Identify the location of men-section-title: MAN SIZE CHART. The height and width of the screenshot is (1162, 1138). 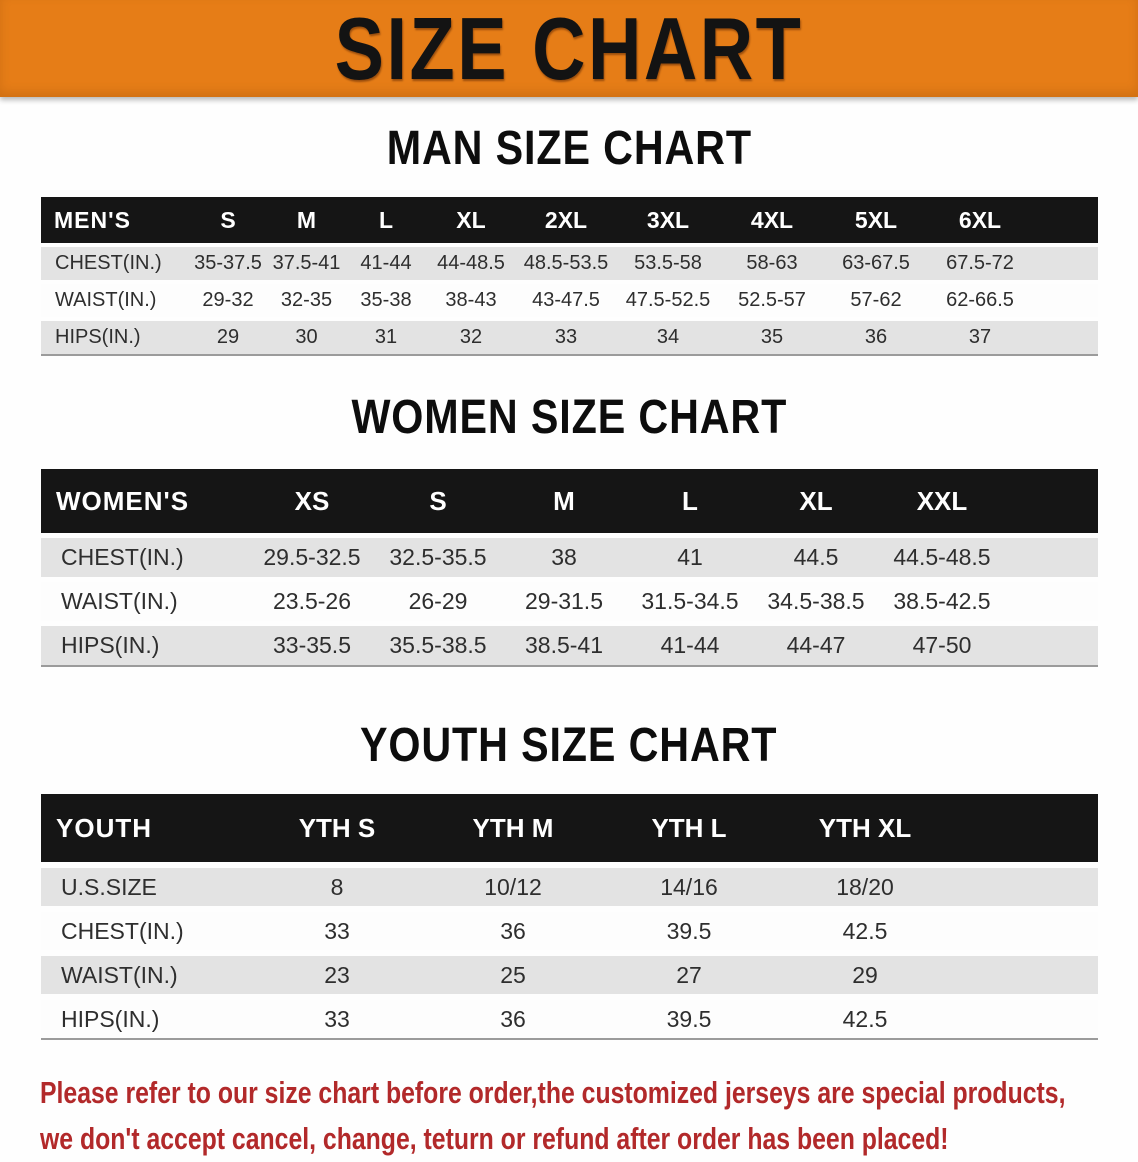
(569, 149).